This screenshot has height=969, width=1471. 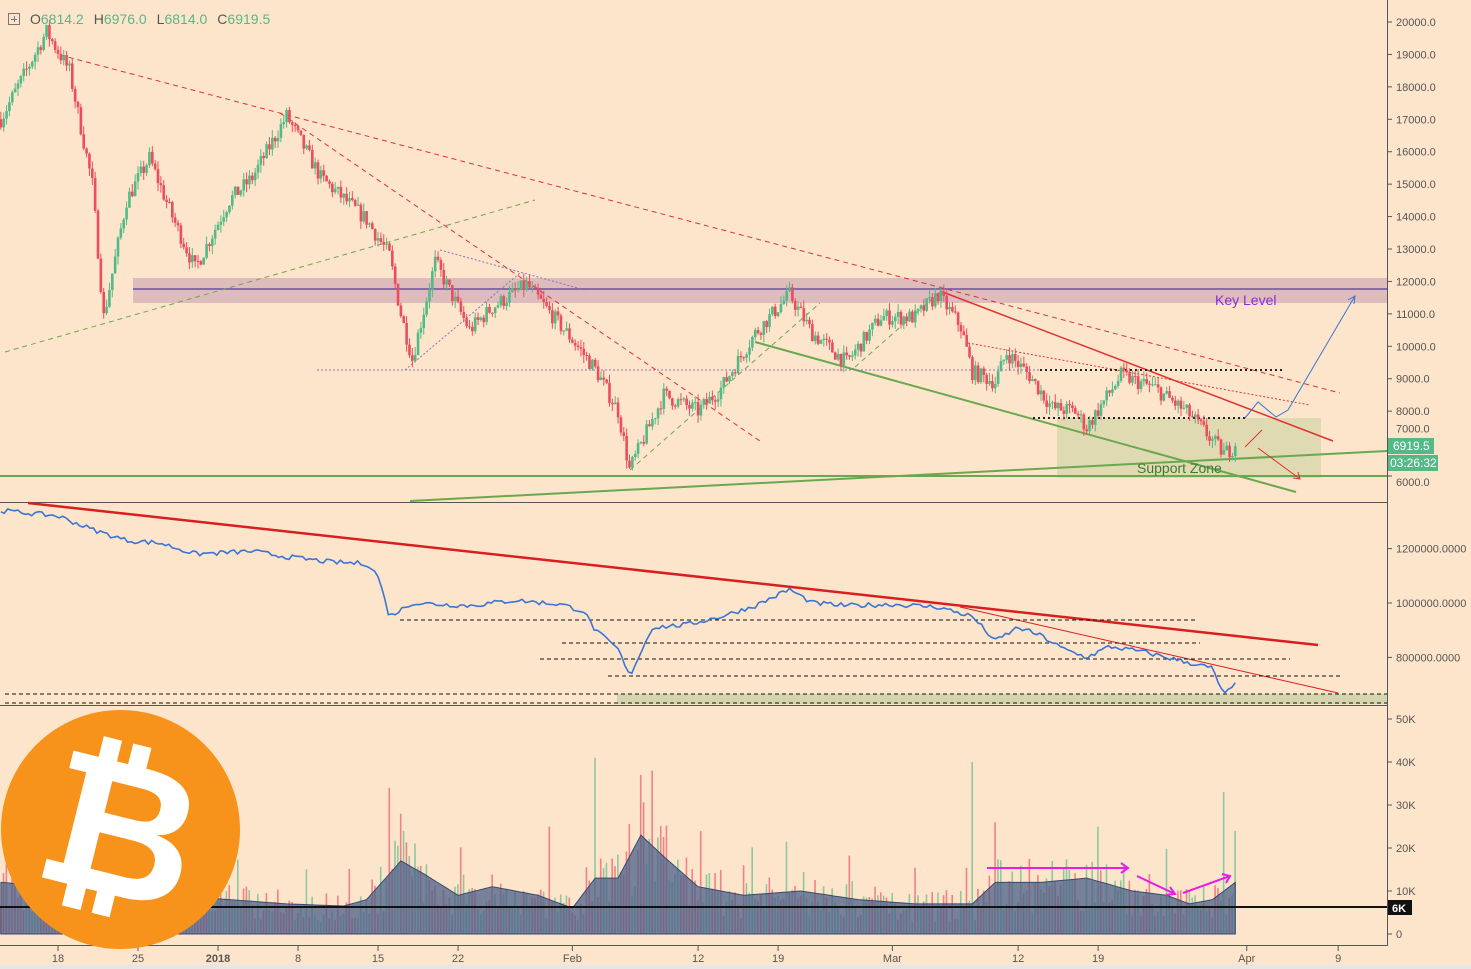 What do you see at coordinates (673, 574) in the screenshot?
I see `obv-trendline` at bounding box center [673, 574].